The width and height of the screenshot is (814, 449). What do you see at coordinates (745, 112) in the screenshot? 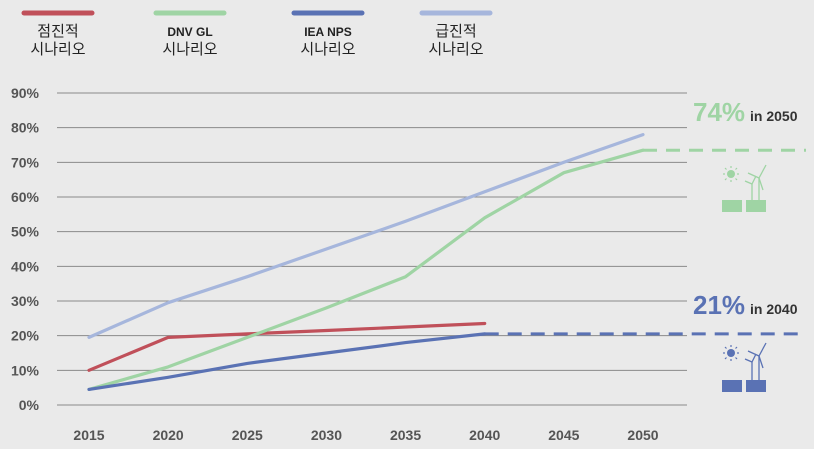
I see `annotation-2050: 74% in 2050` at bounding box center [745, 112].